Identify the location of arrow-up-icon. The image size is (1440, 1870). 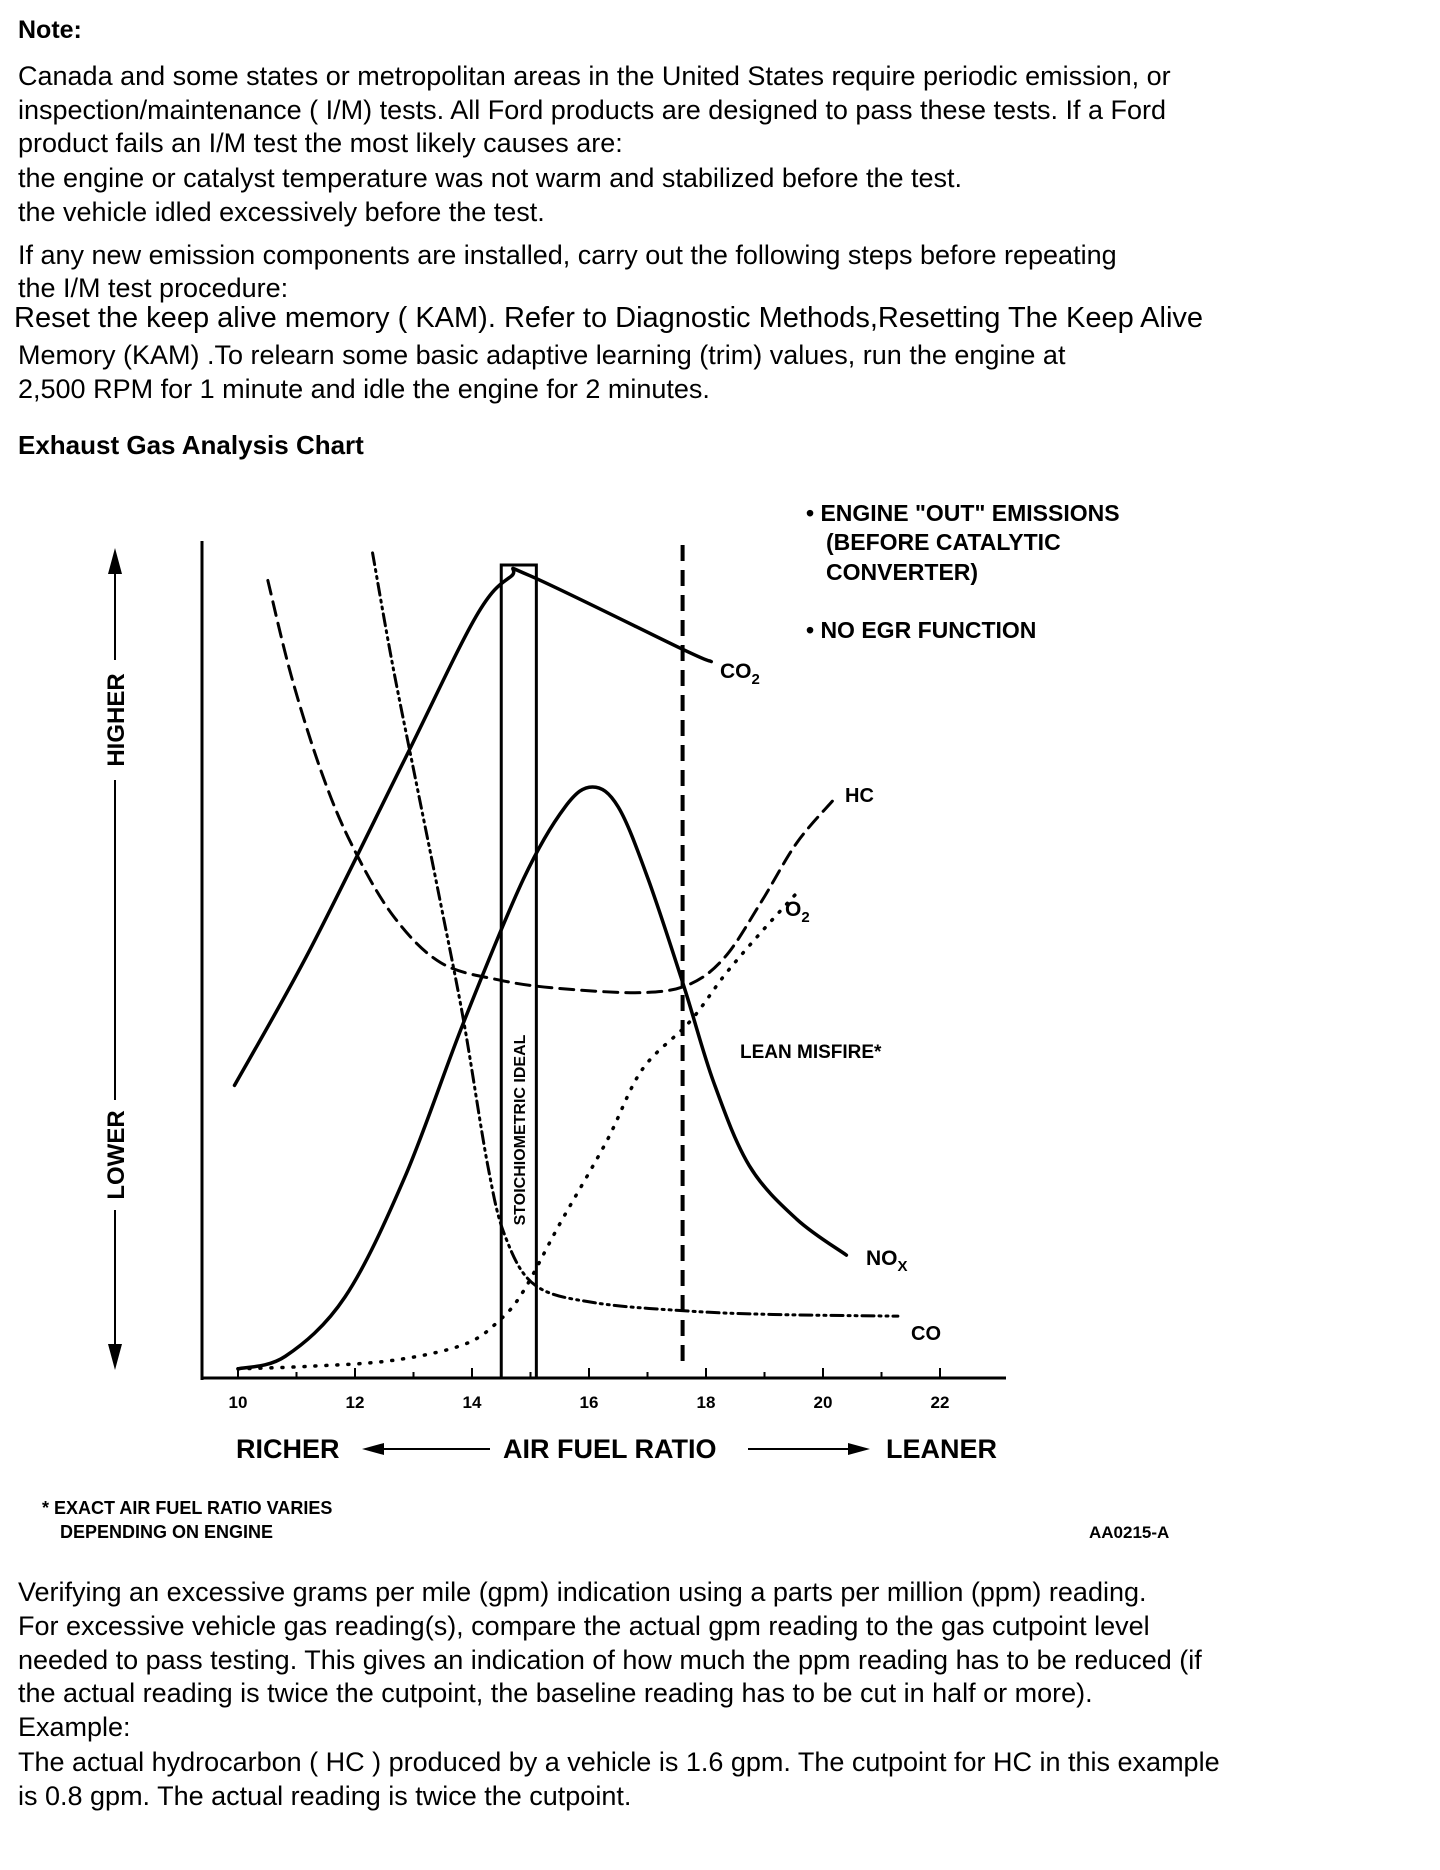
(115, 561).